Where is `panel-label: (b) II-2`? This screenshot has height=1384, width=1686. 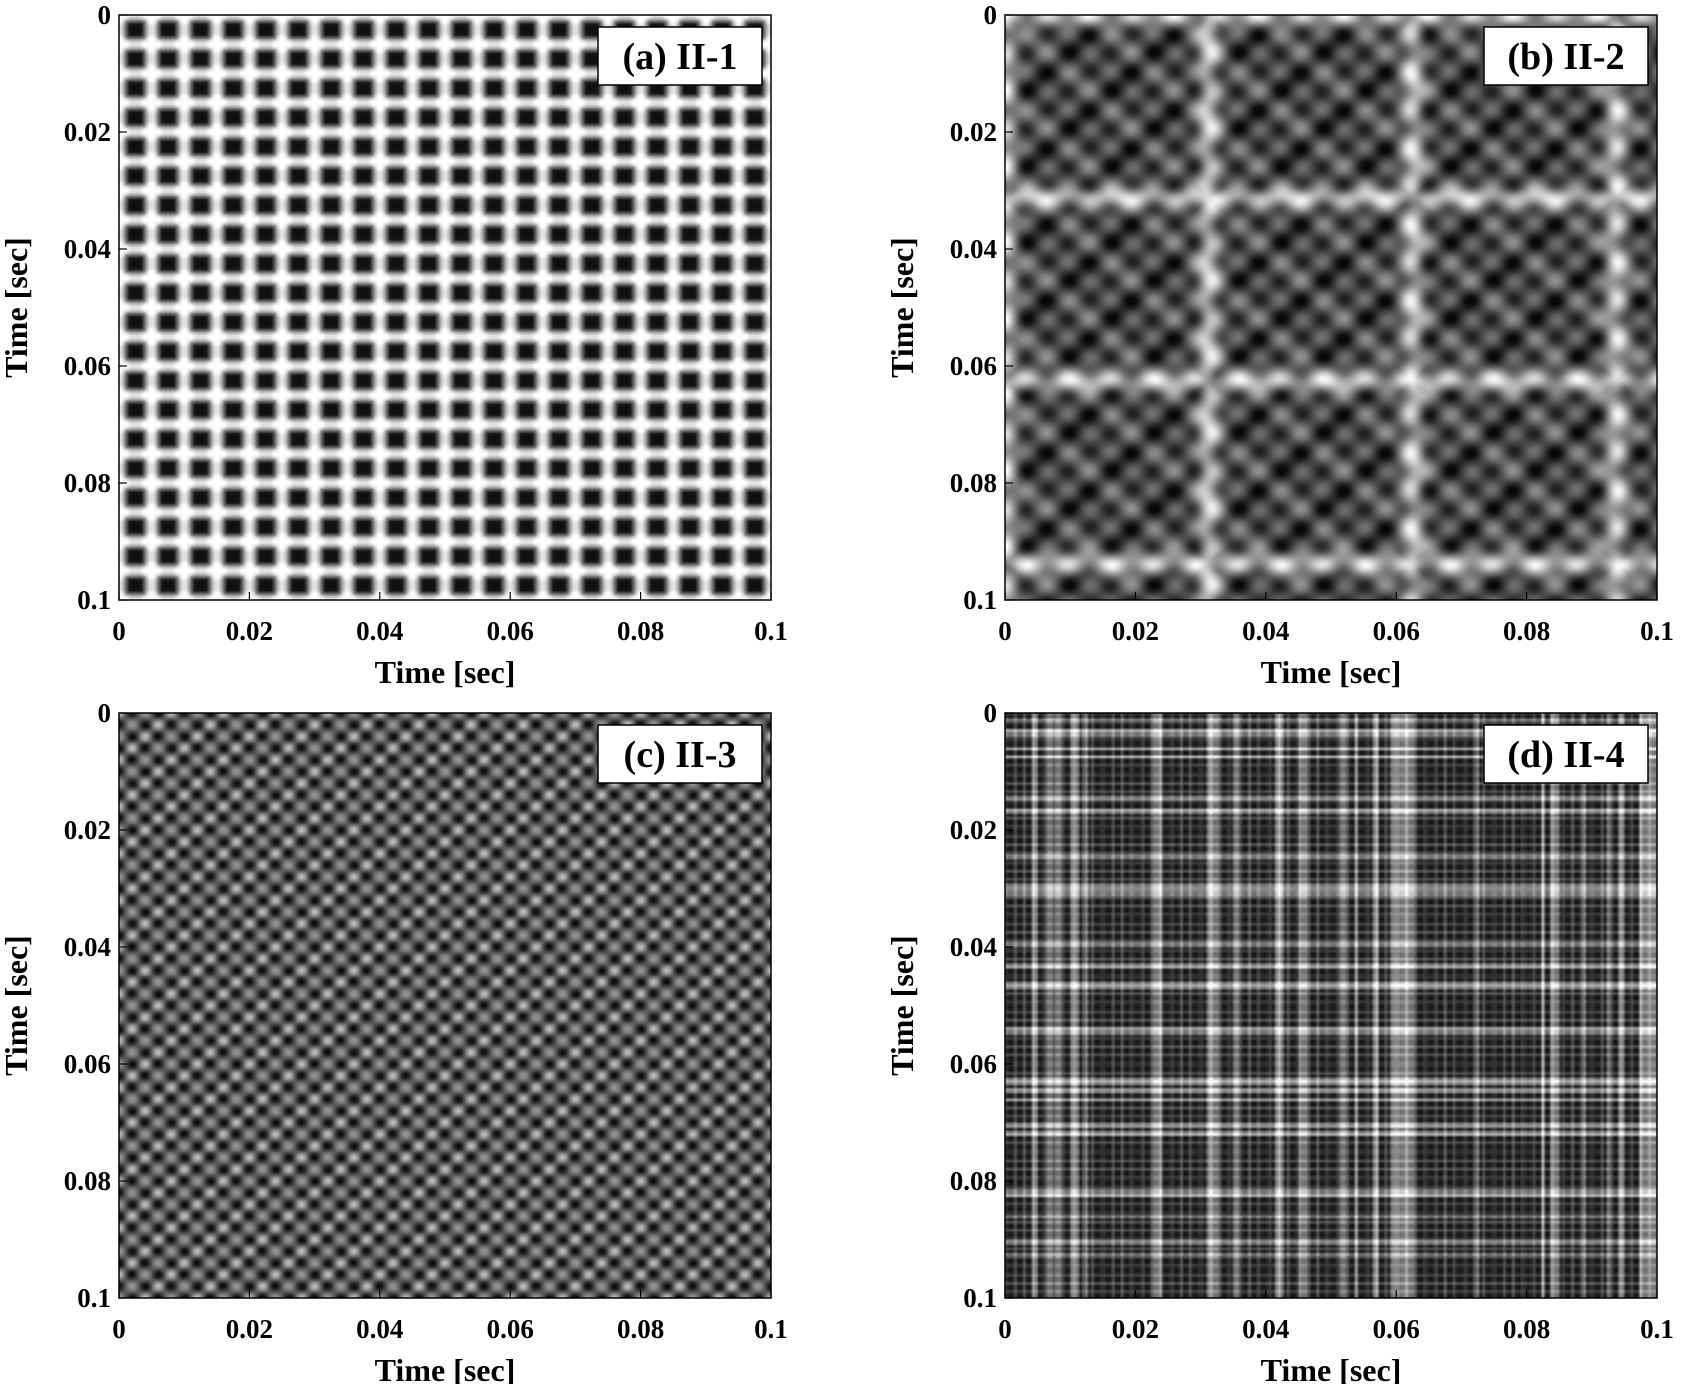 panel-label: (b) II-2 is located at coordinates (1565, 57).